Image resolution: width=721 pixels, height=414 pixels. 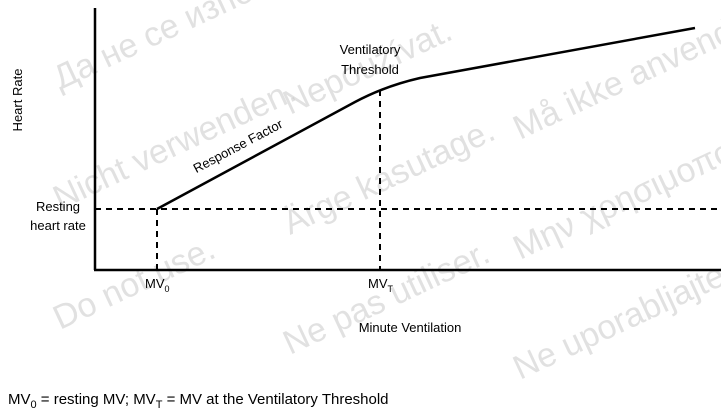 What do you see at coordinates (388, 176) in the screenshot?
I see `watermark-text: Ärge kasutage.` at bounding box center [388, 176].